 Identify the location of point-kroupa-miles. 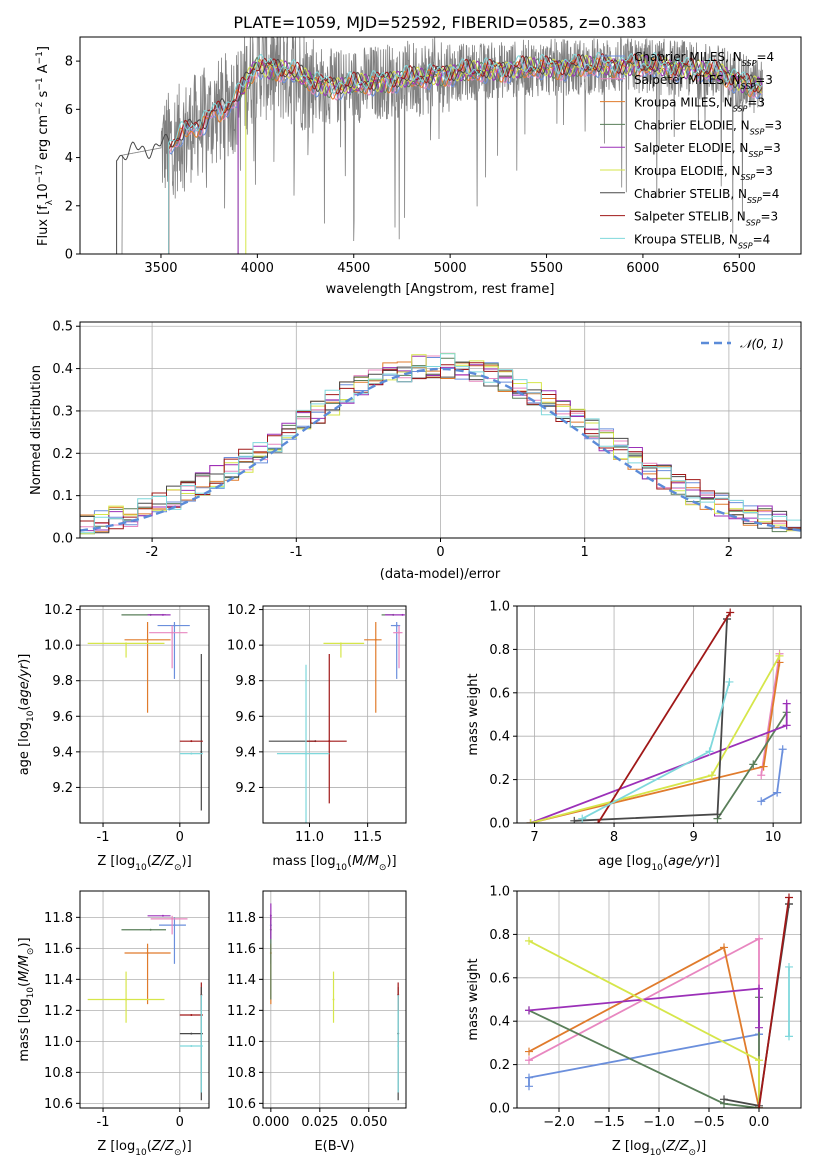
(147, 639).